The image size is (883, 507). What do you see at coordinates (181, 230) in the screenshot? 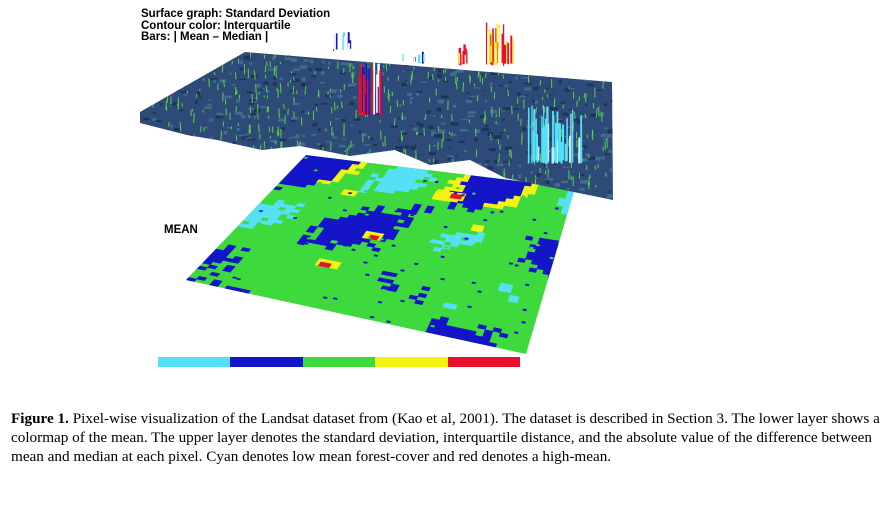
I see `mean-layer-label: MEAN` at bounding box center [181, 230].